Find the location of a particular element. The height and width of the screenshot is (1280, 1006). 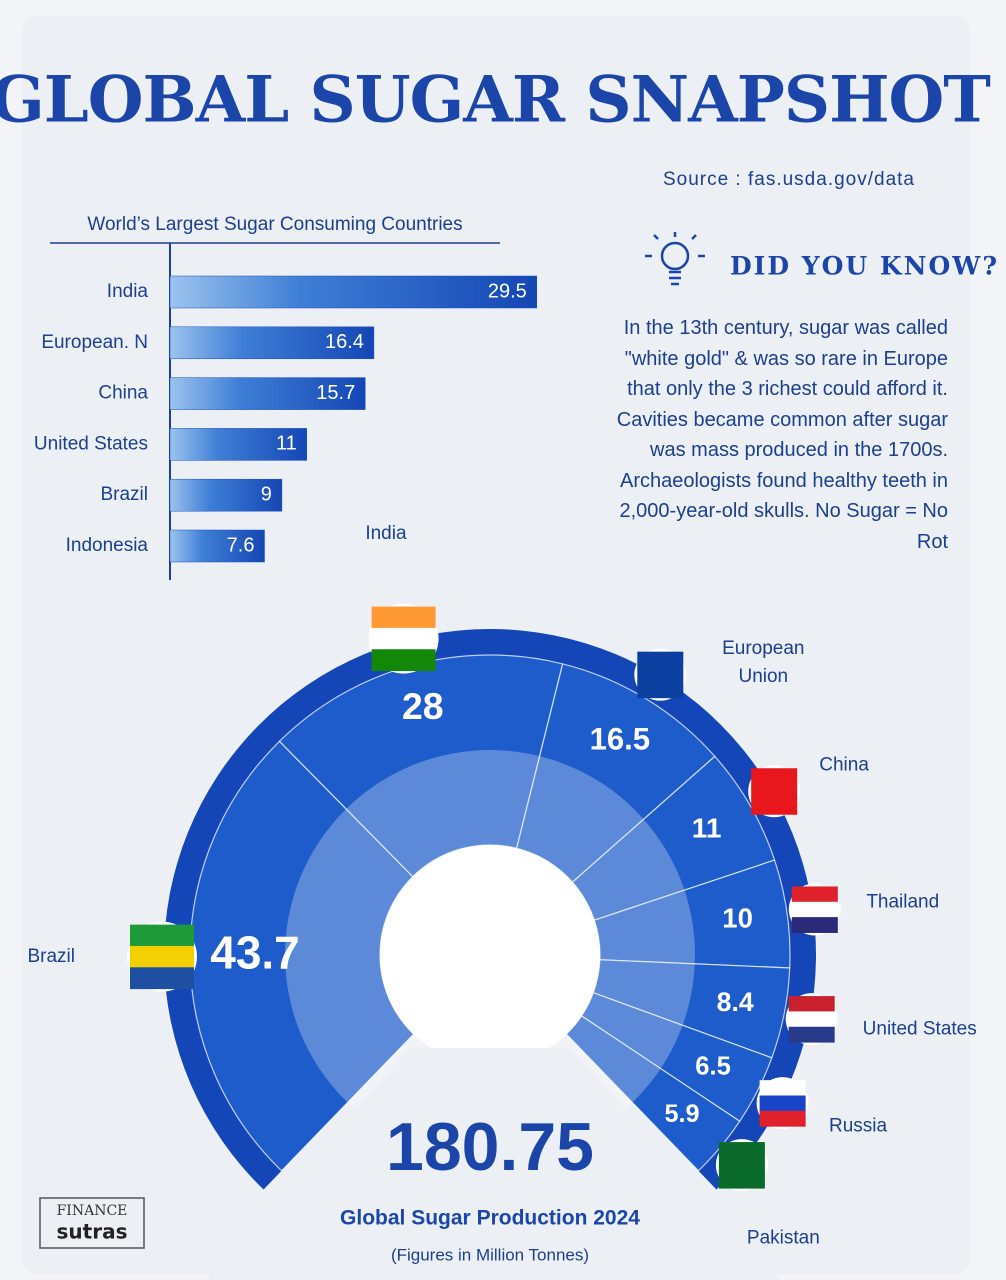

y-tick-label: European. N is located at coordinates (94, 342).